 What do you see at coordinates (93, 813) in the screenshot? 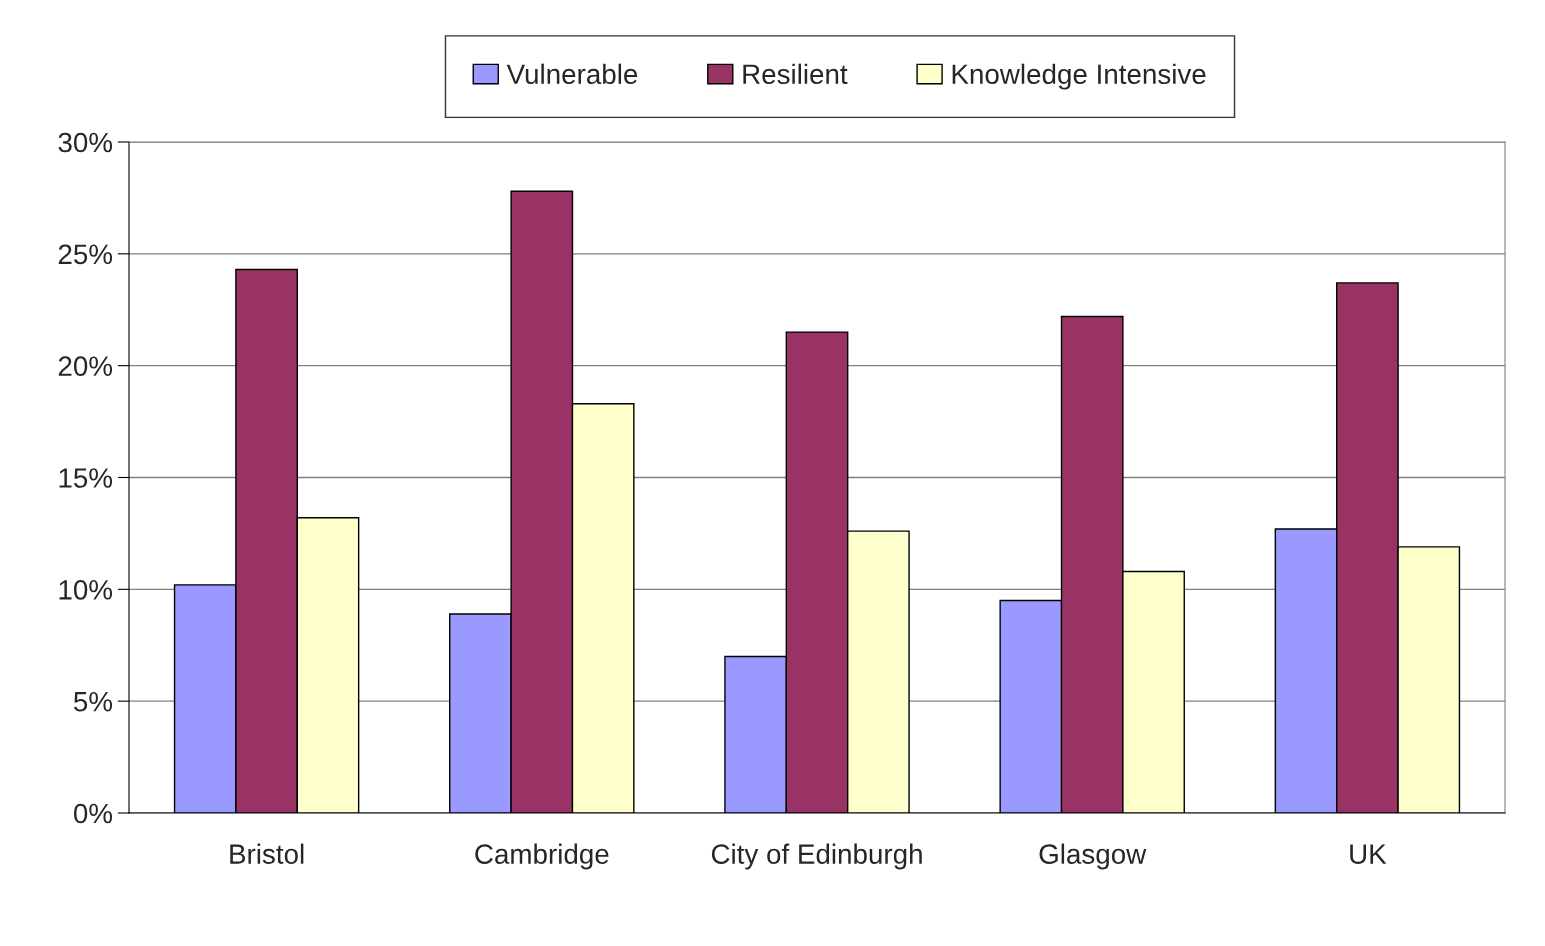
I see `y-tick-label: 0%` at bounding box center [93, 813].